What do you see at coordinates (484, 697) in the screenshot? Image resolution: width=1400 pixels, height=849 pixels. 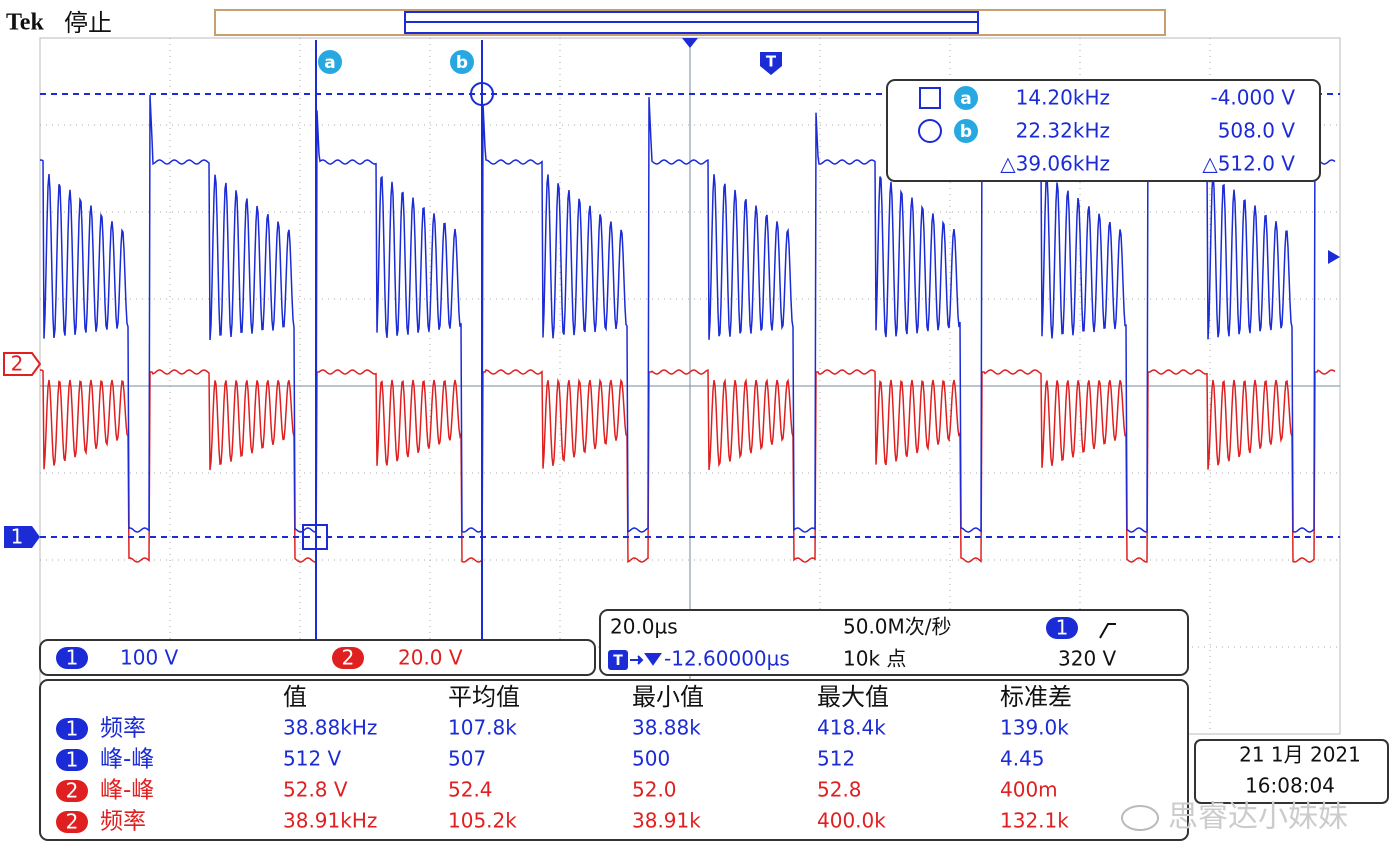 I see `column-header: 平均值` at bounding box center [484, 697].